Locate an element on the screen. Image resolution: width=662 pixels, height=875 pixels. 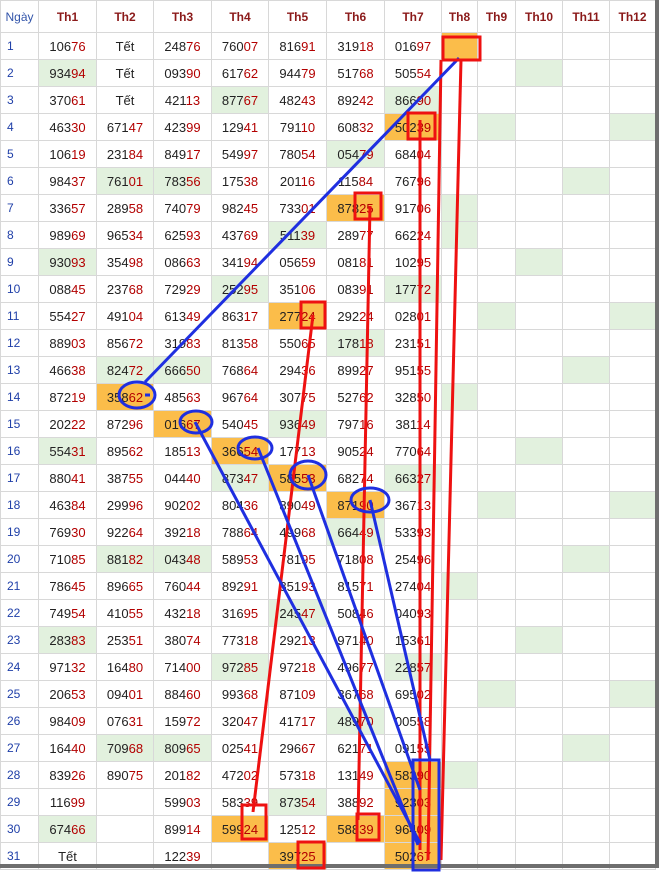
column-header-th12: Th12 is located at coordinates (632, 16).